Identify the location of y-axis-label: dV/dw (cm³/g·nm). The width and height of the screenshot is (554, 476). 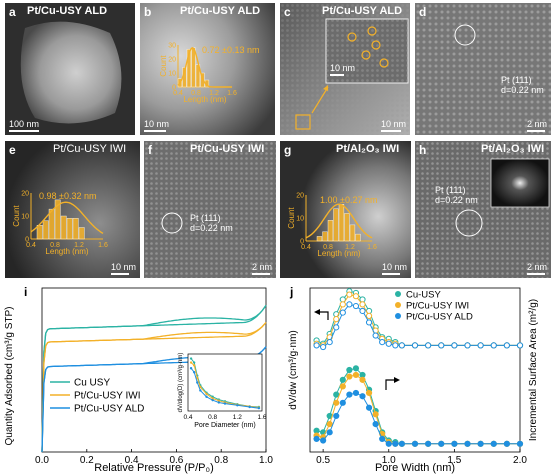
(293, 369).